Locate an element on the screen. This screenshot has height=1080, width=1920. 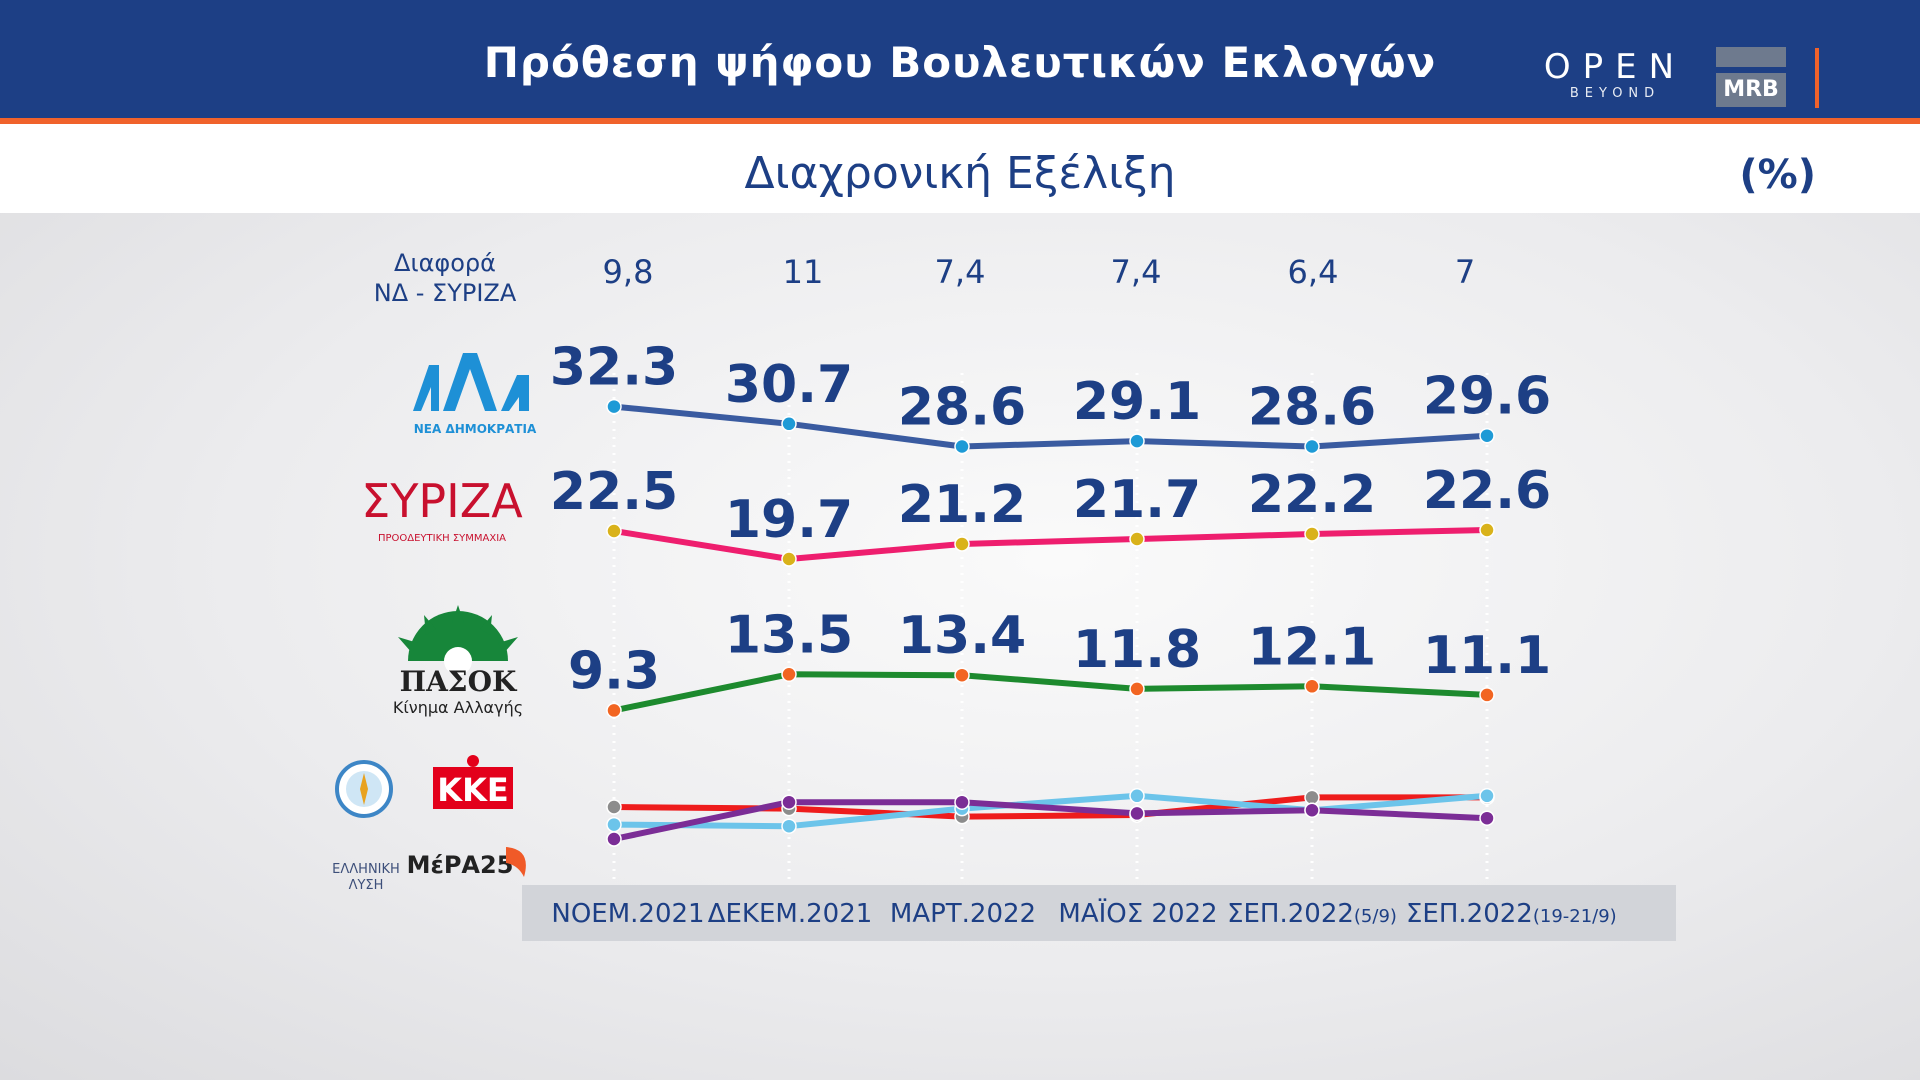
series-line-mera25 is located at coordinates (1050, 820).